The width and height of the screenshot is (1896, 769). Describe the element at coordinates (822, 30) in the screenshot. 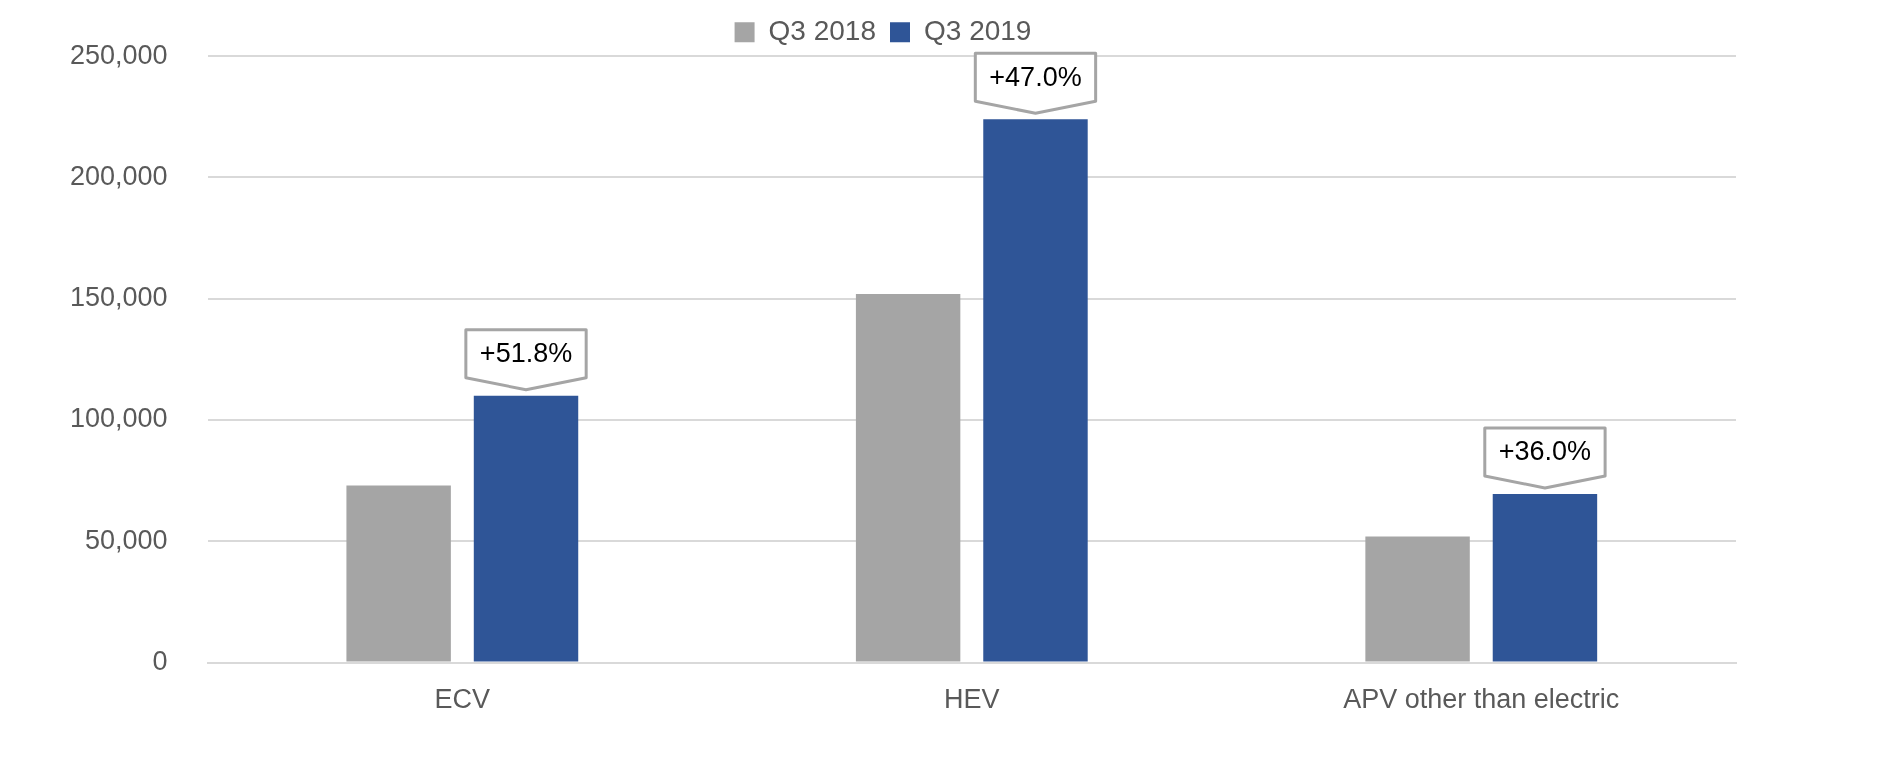

I see `legend-label: Q3 2018` at that location.